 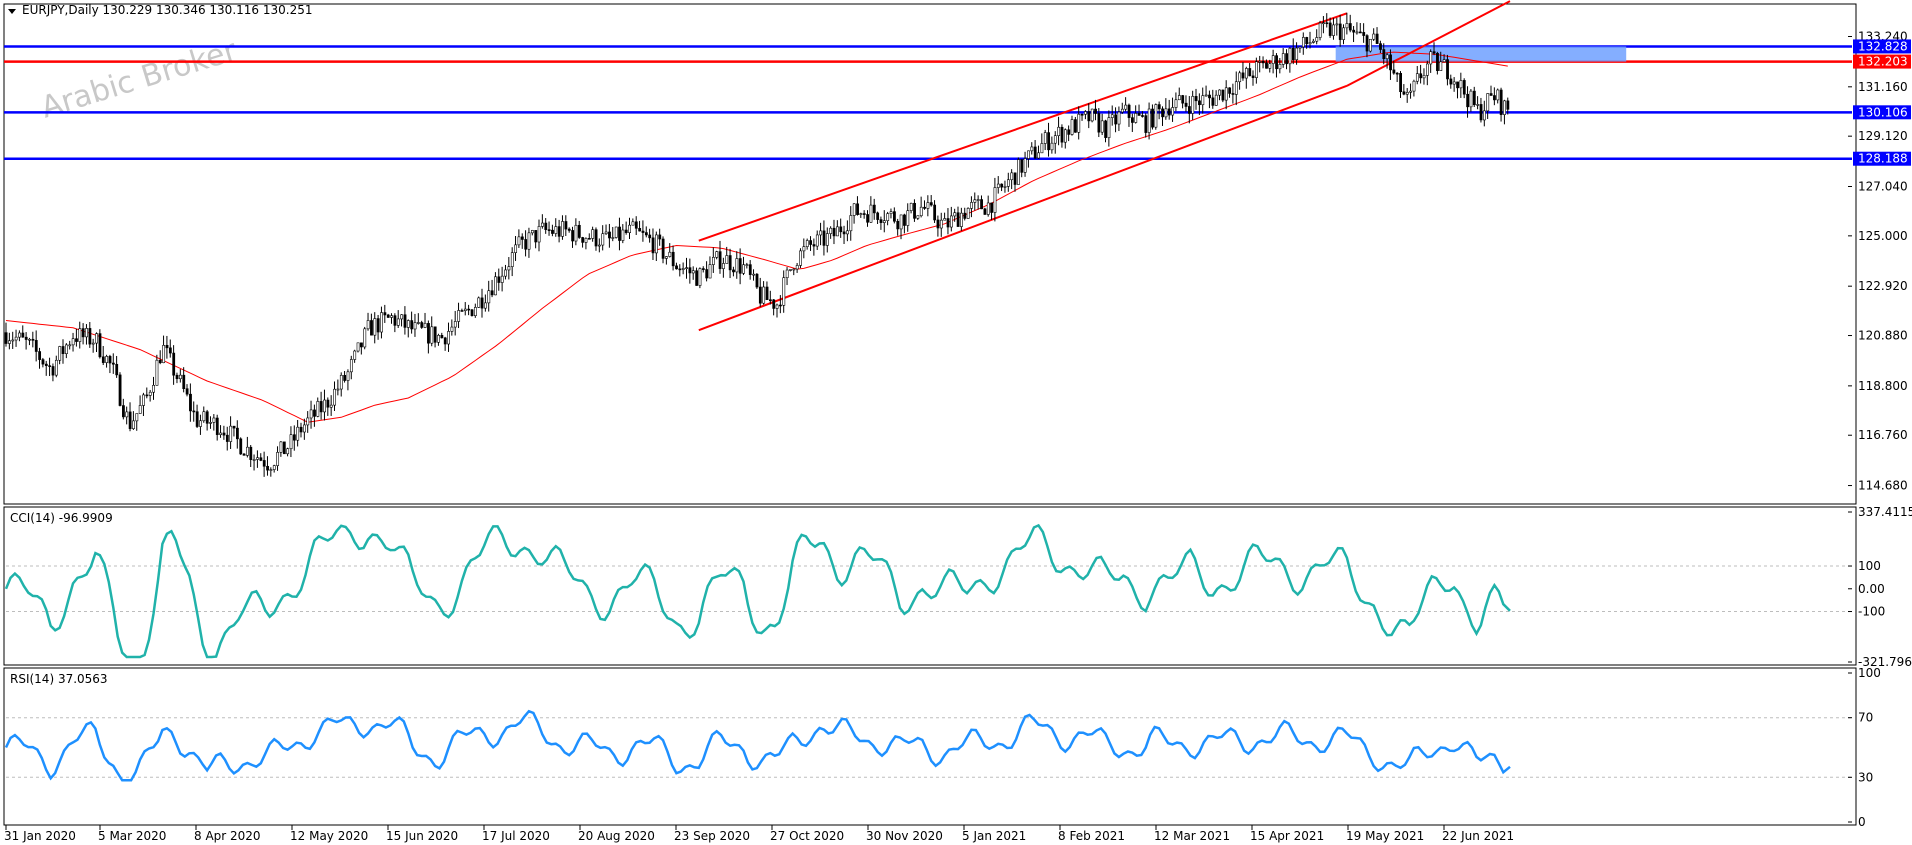 What do you see at coordinates (1883, 159) in the screenshot?
I see `price-tag-label: 128.188` at bounding box center [1883, 159].